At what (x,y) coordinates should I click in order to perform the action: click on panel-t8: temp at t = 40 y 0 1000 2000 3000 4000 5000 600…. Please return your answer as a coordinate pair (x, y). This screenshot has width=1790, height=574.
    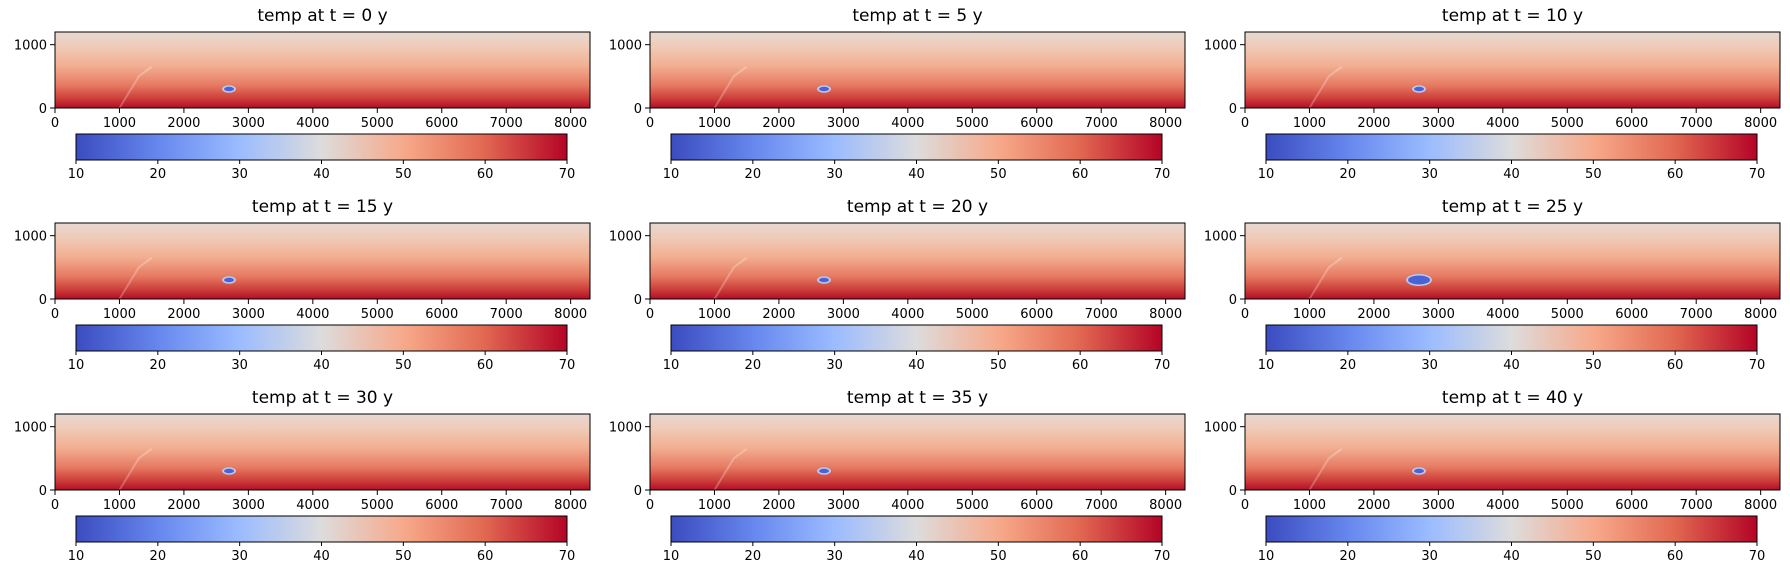
    Looking at the image, I should click on (1487, 477).